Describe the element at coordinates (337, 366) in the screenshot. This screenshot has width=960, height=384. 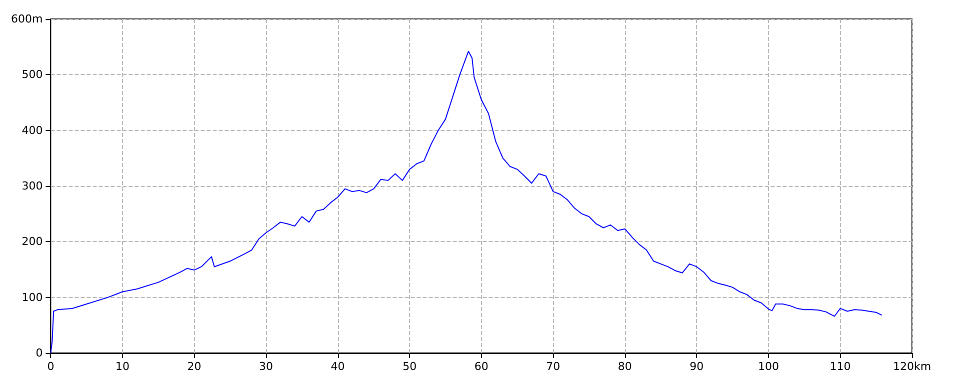
I see `x-tick-label: 40` at that location.